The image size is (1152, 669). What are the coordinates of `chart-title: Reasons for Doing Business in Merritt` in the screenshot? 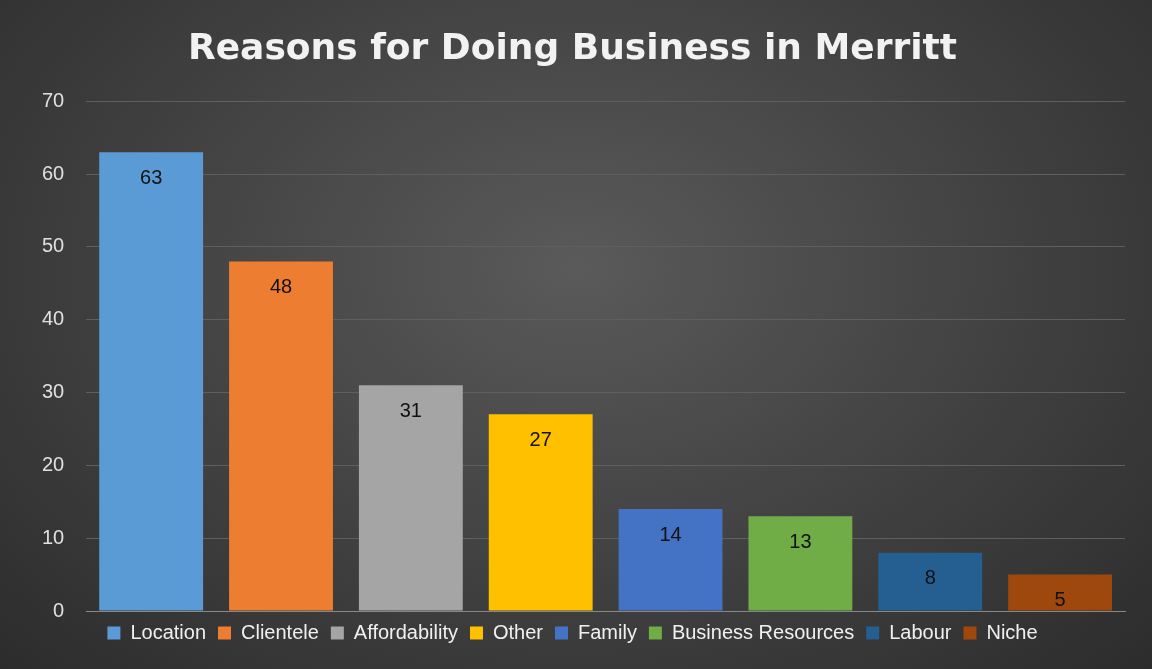 It's located at (572, 46).